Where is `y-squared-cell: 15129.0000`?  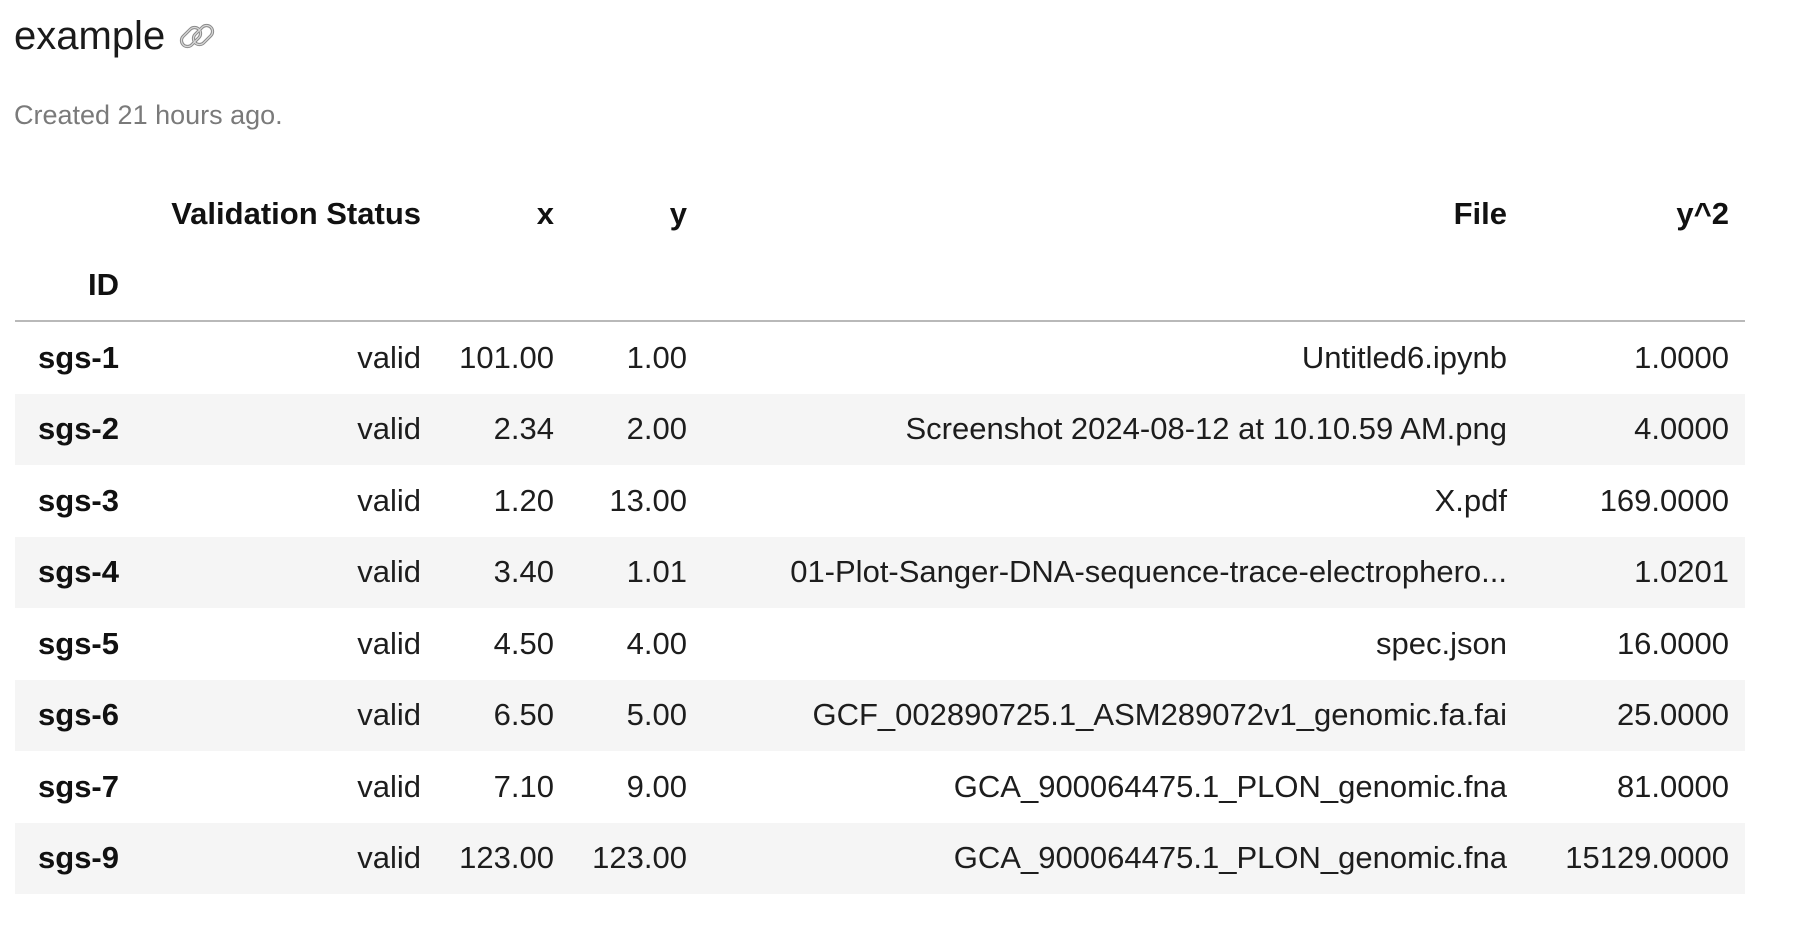 y-squared-cell: 15129.0000 is located at coordinates (1647, 858).